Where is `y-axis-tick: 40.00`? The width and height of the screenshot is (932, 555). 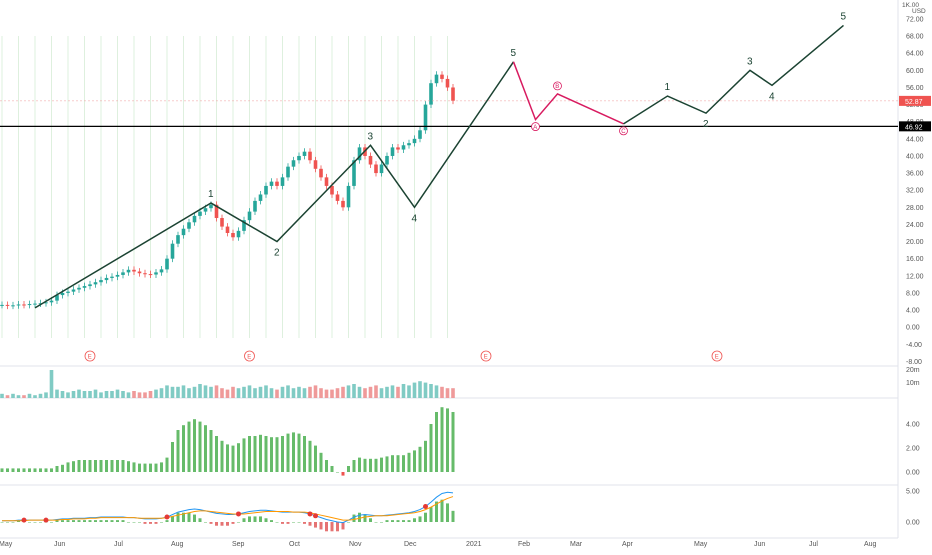 y-axis-tick: 40.00 is located at coordinates (915, 156).